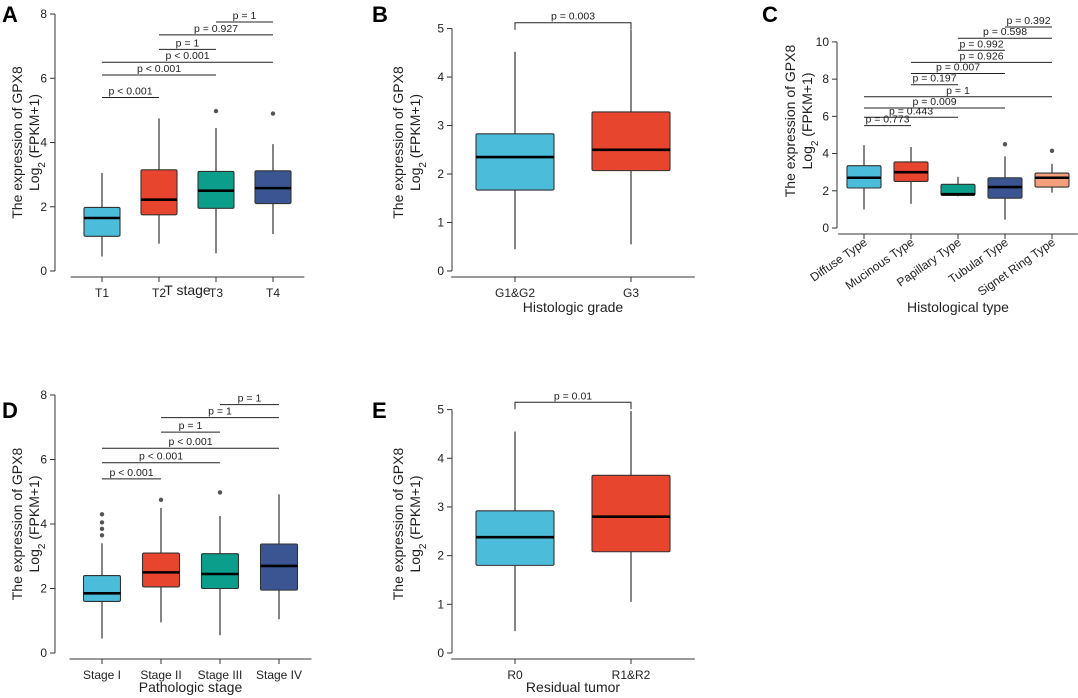 Image resolution: width=1078 pixels, height=698 pixels. Describe the element at coordinates (380, 14) in the screenshot. I see `panel-letter: B` at that location.